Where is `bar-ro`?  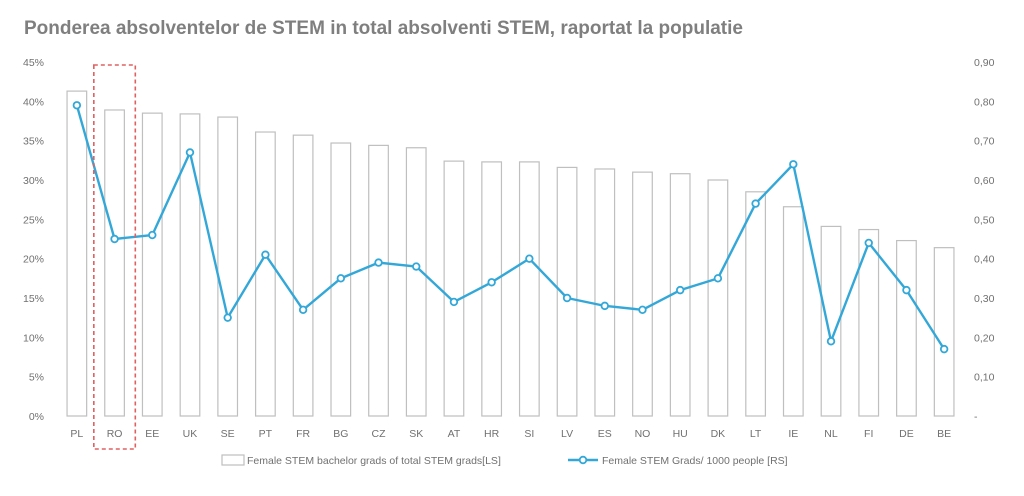
bar-ro is located at coordinates (114, 263).